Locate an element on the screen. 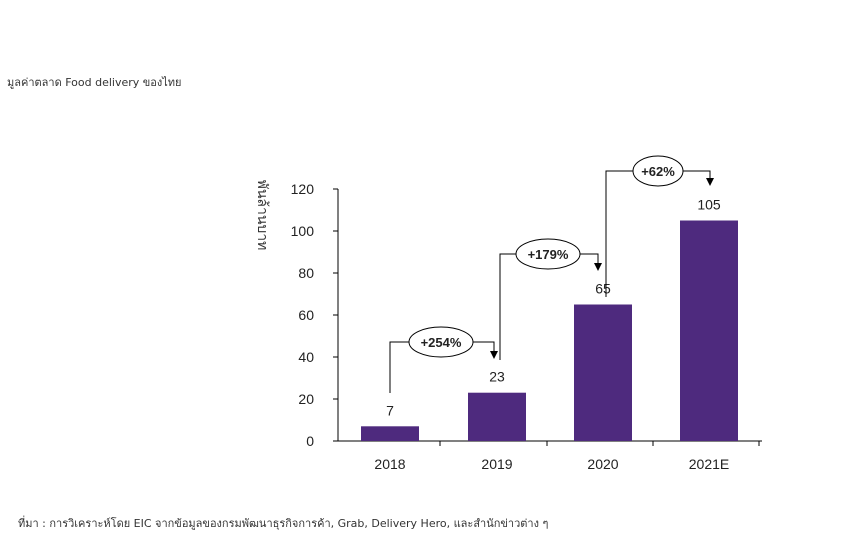 Image resolution: width=865 pixels, height=538 pixels. bar-2021E is located at coordinates (709, 330).